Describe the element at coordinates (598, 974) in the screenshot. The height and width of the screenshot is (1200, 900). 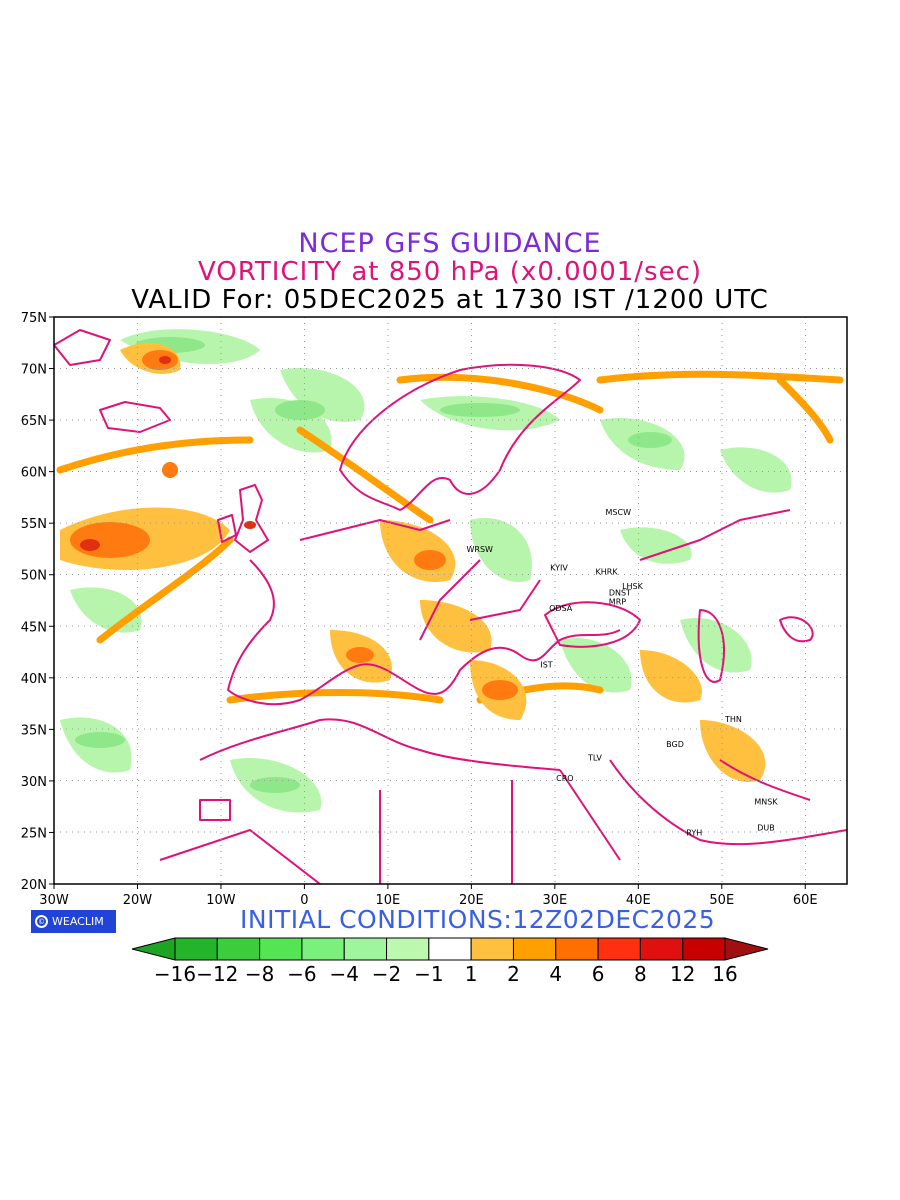
I see `colorbar-label: 6` at that location.